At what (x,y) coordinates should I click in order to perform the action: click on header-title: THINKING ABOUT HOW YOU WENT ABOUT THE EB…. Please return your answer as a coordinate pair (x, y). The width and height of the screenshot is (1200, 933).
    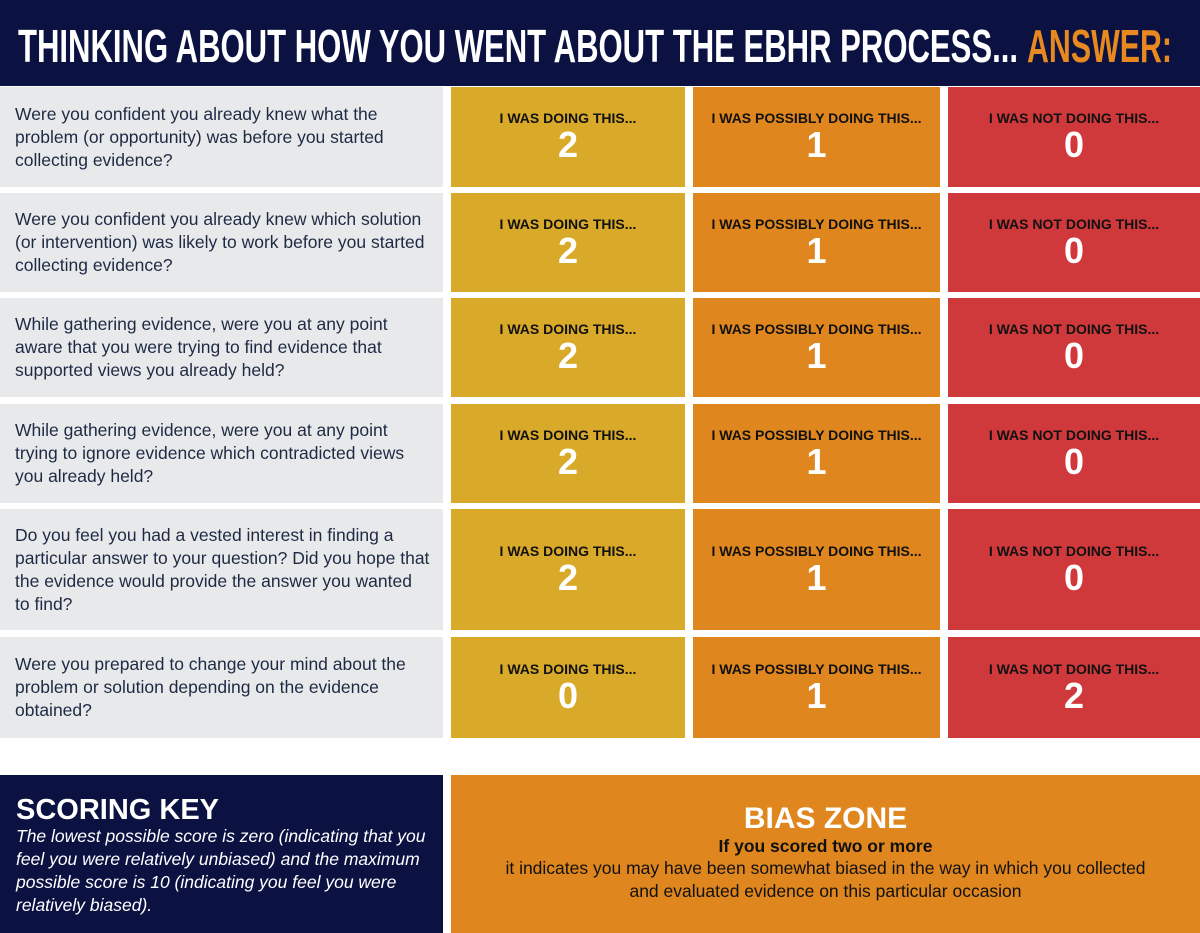
    Looking at the image, I should click on (518, 46).